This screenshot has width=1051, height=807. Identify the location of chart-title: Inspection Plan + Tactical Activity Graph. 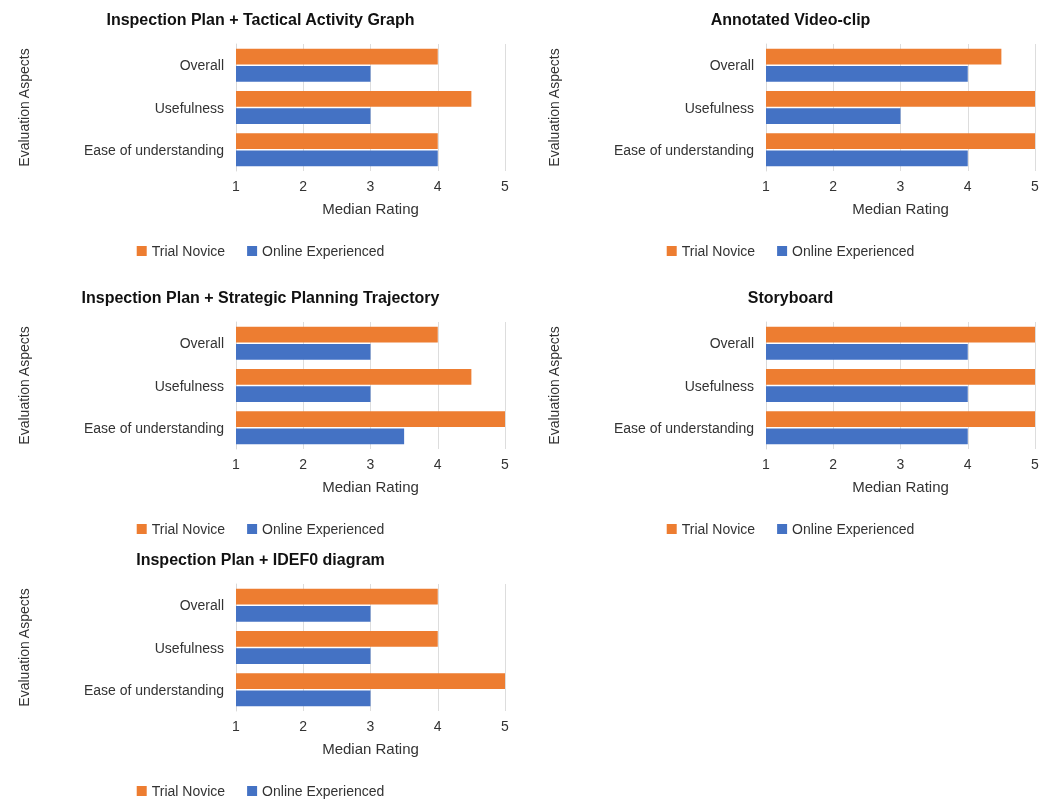
(260, 19).